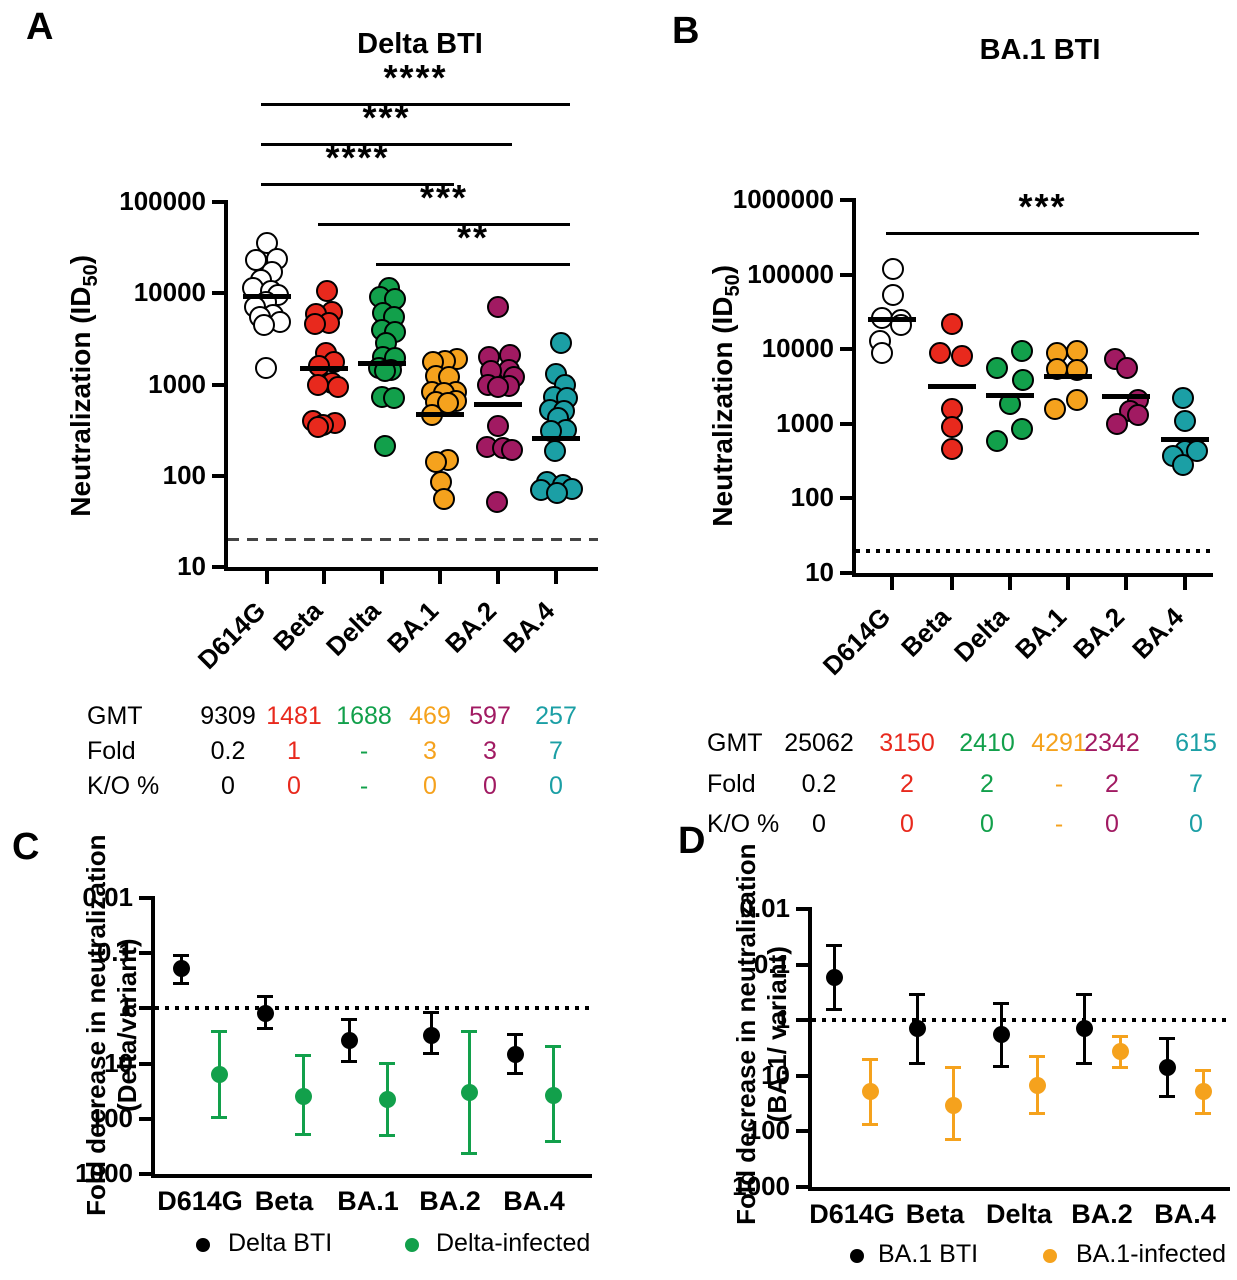  I want to click on panel-d-letter: D, so click(692, 841).